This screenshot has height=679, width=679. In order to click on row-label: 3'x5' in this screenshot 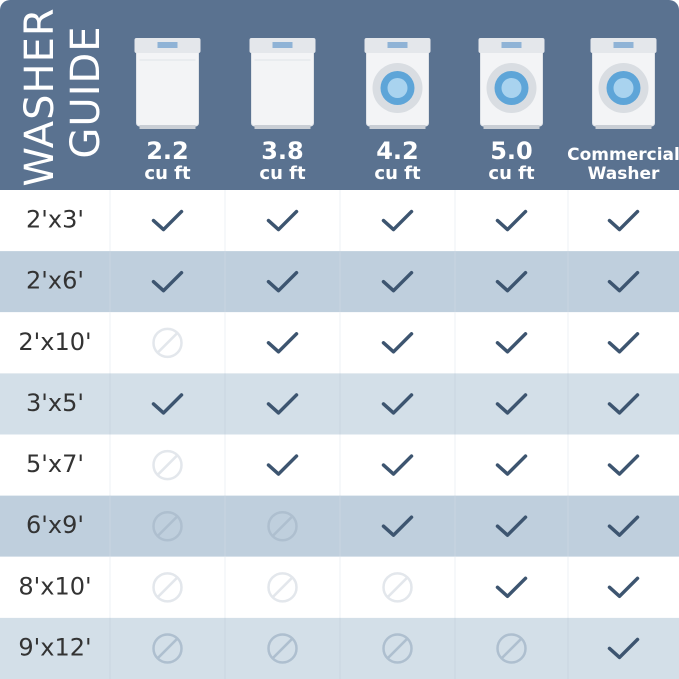, I will do `click(55, 403)`.